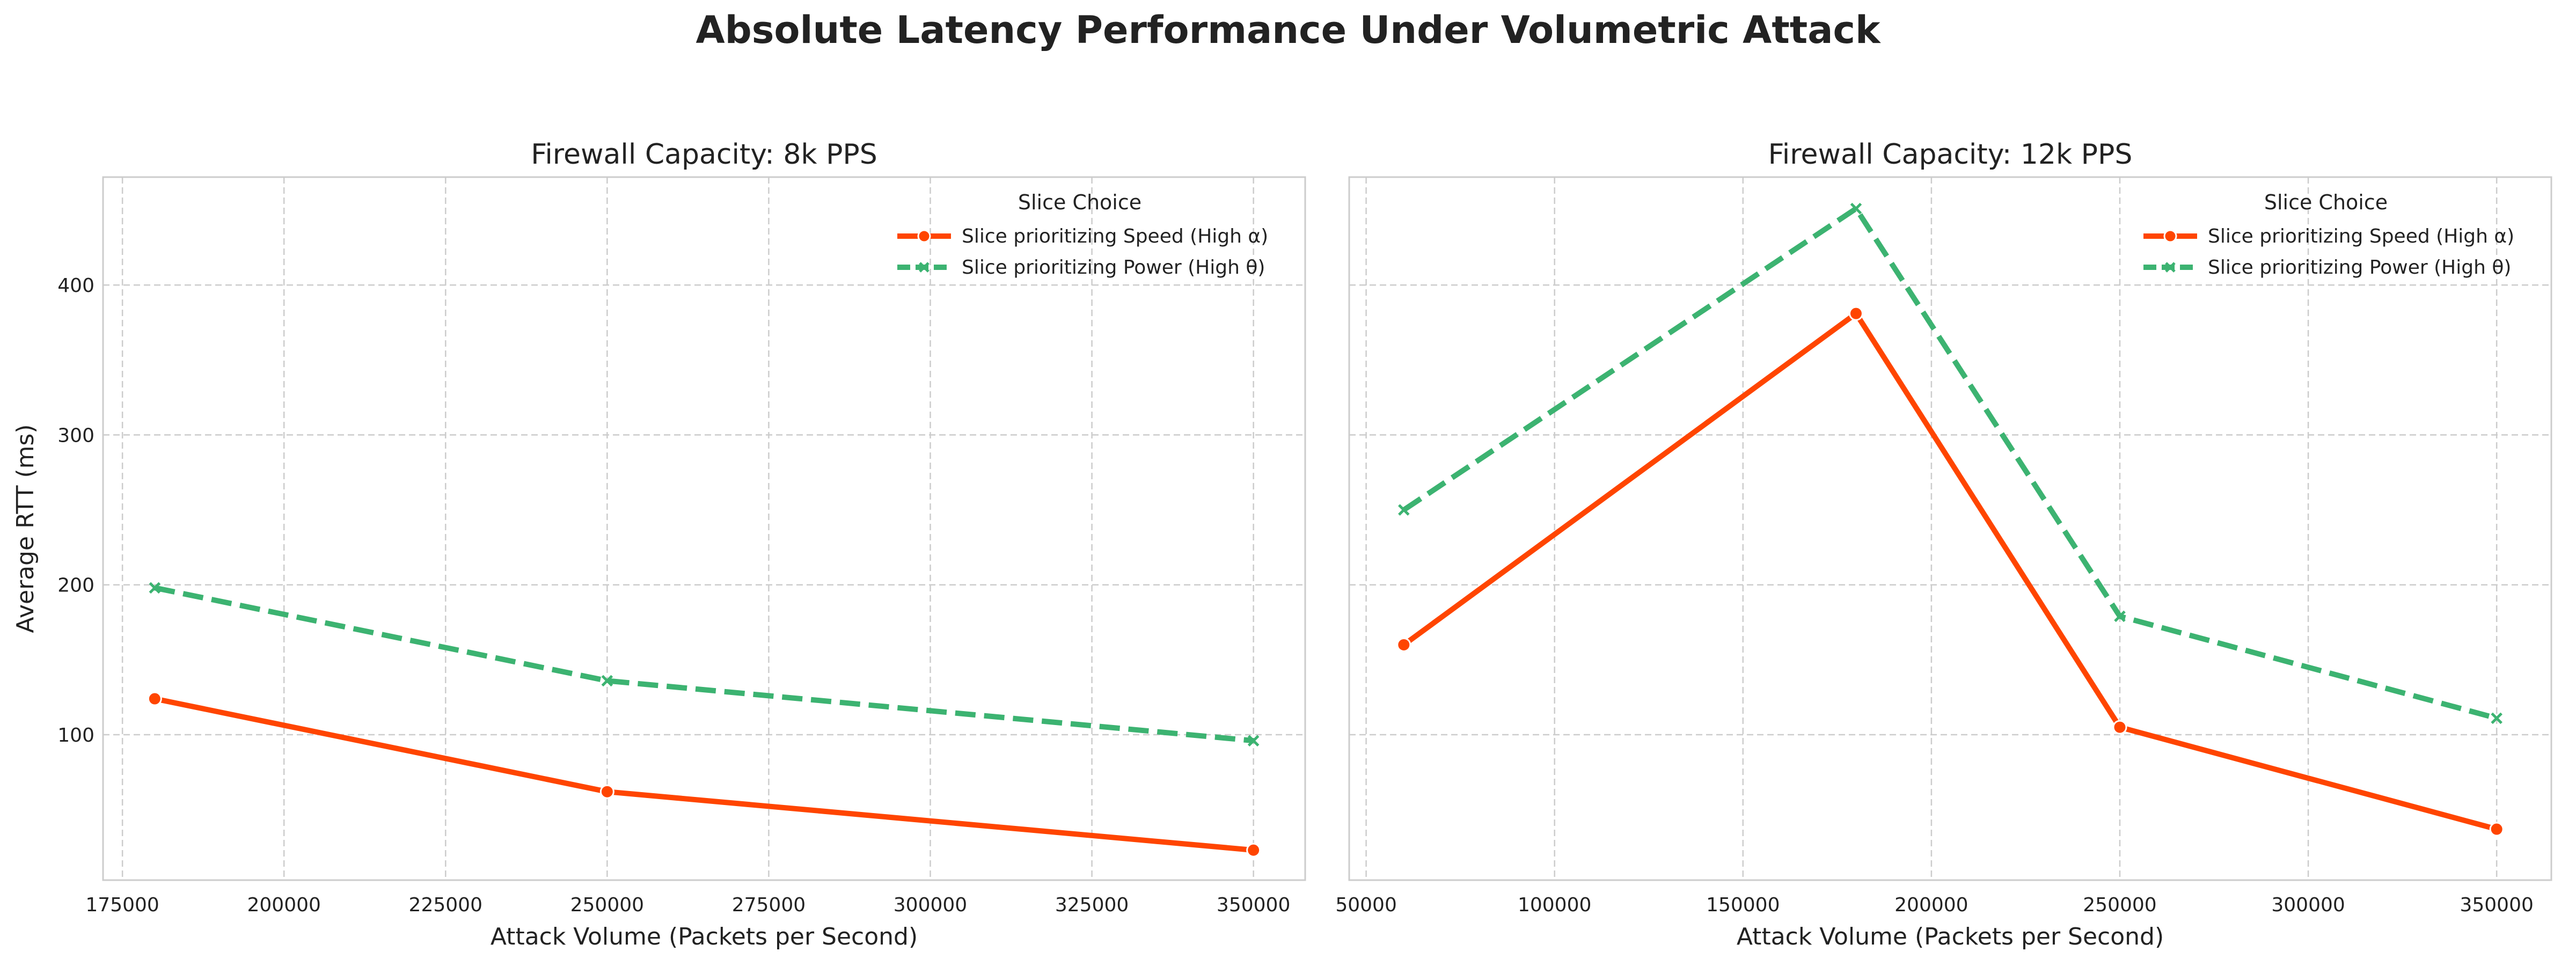 The width and height of the screenshot is (2576, 966). Describe the element at coordinates (1950, 154) in the screenshot. I see `chart-title: Firewall Capacity: 12k PPS` at that location.